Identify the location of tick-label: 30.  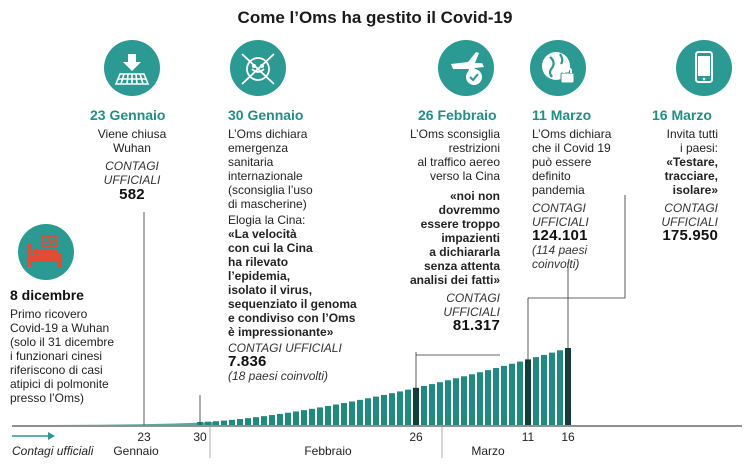
(200, 437).